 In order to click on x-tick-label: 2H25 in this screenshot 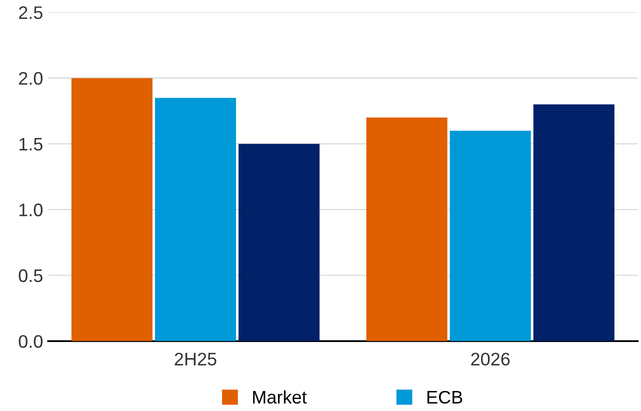, I will do `click(195, 359)`.